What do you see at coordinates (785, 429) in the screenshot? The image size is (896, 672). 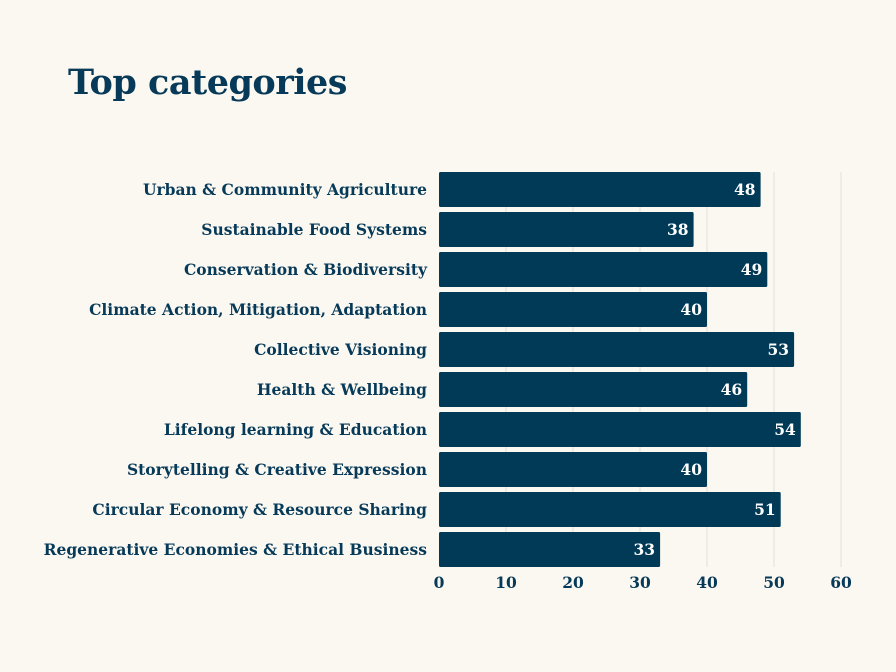 I see `bar-value-label: 54` at bounding box center [785, 429].